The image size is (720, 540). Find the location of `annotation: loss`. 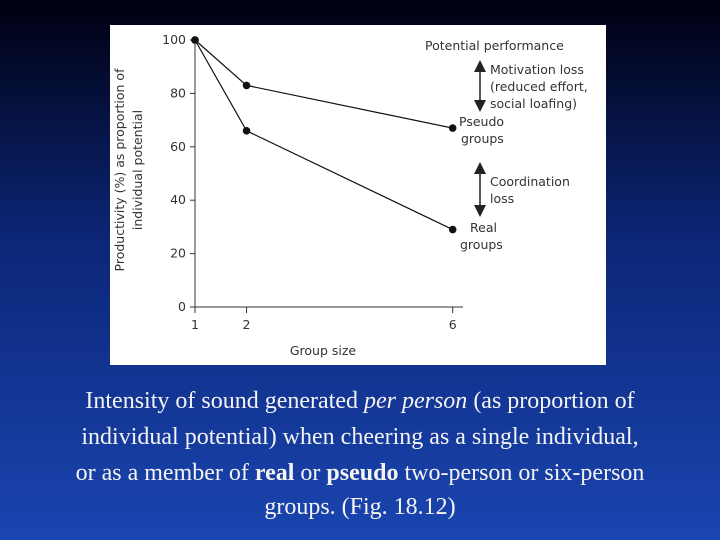

annotation: loss is located at coordinates (502, 198).